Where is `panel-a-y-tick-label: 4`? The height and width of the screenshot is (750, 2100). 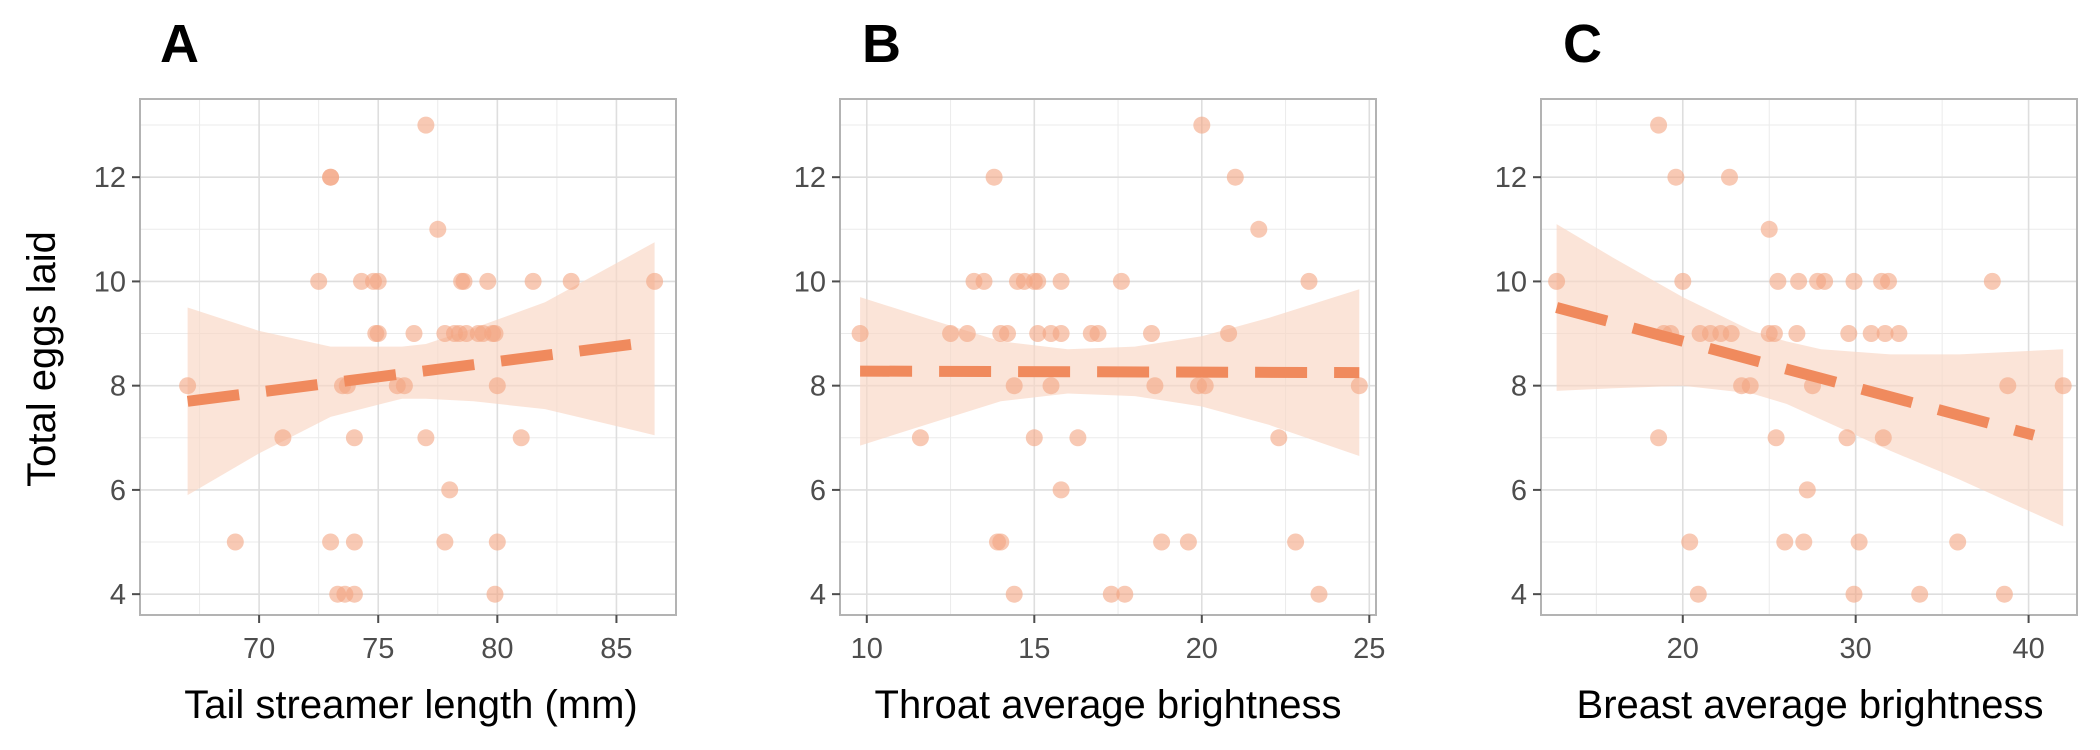 panel-a-y-tick-label: 4 is located at coordinates (118, 595).